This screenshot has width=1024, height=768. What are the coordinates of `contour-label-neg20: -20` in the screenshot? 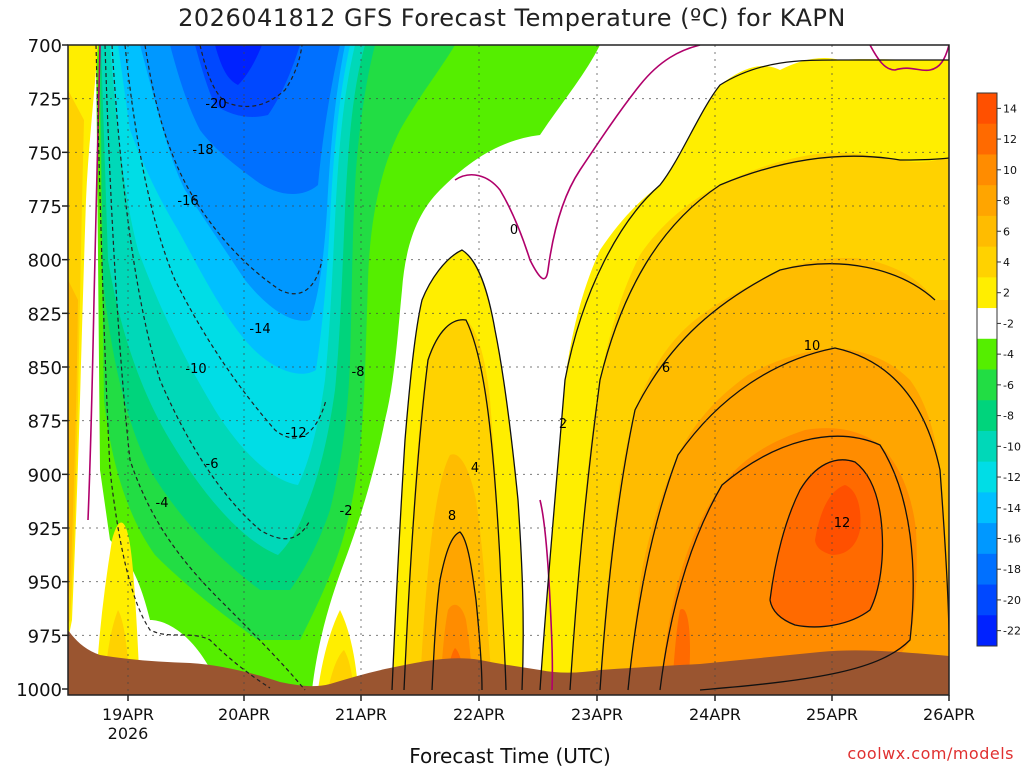 It's located at (215, 104).